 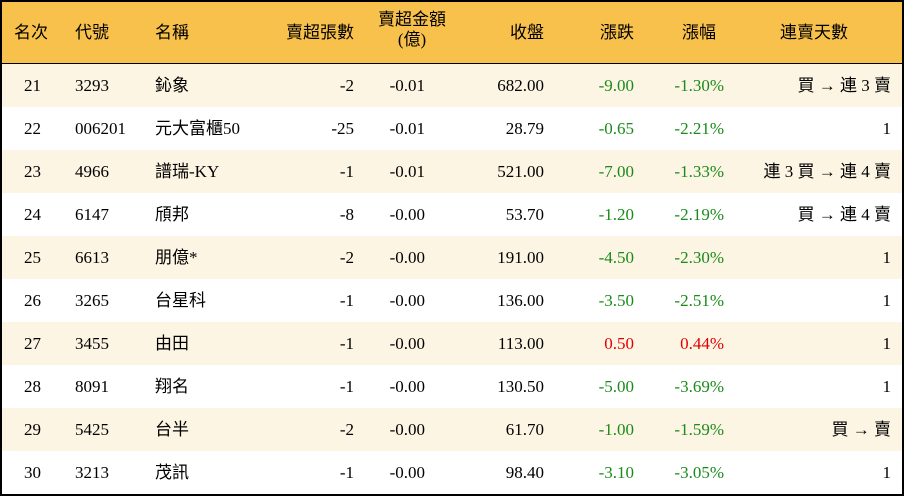 What do you see at coordinates (92, 85) in the screenshot?
I see `cell-code: 3293` at bounding box center [92, 85].